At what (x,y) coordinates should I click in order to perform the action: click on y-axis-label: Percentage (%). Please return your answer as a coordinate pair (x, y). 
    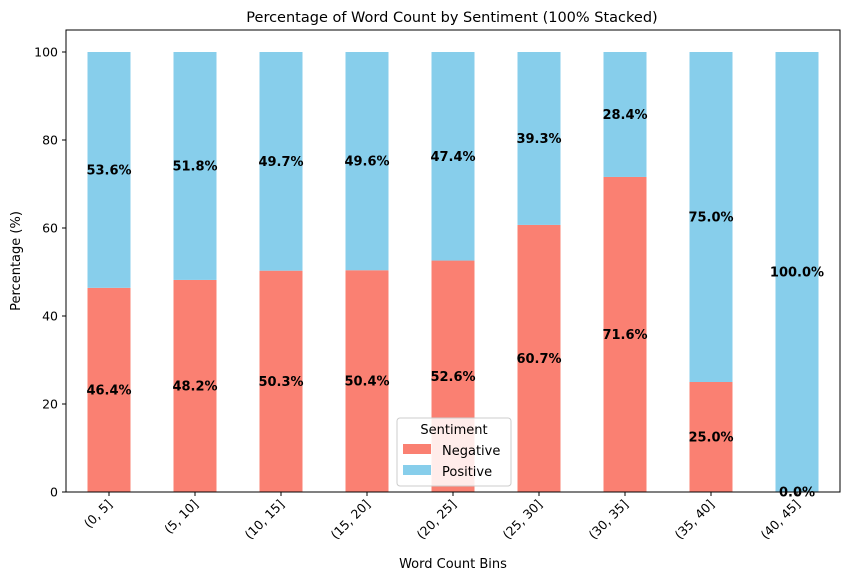
    Looking at the image, I should click on (16, 261).